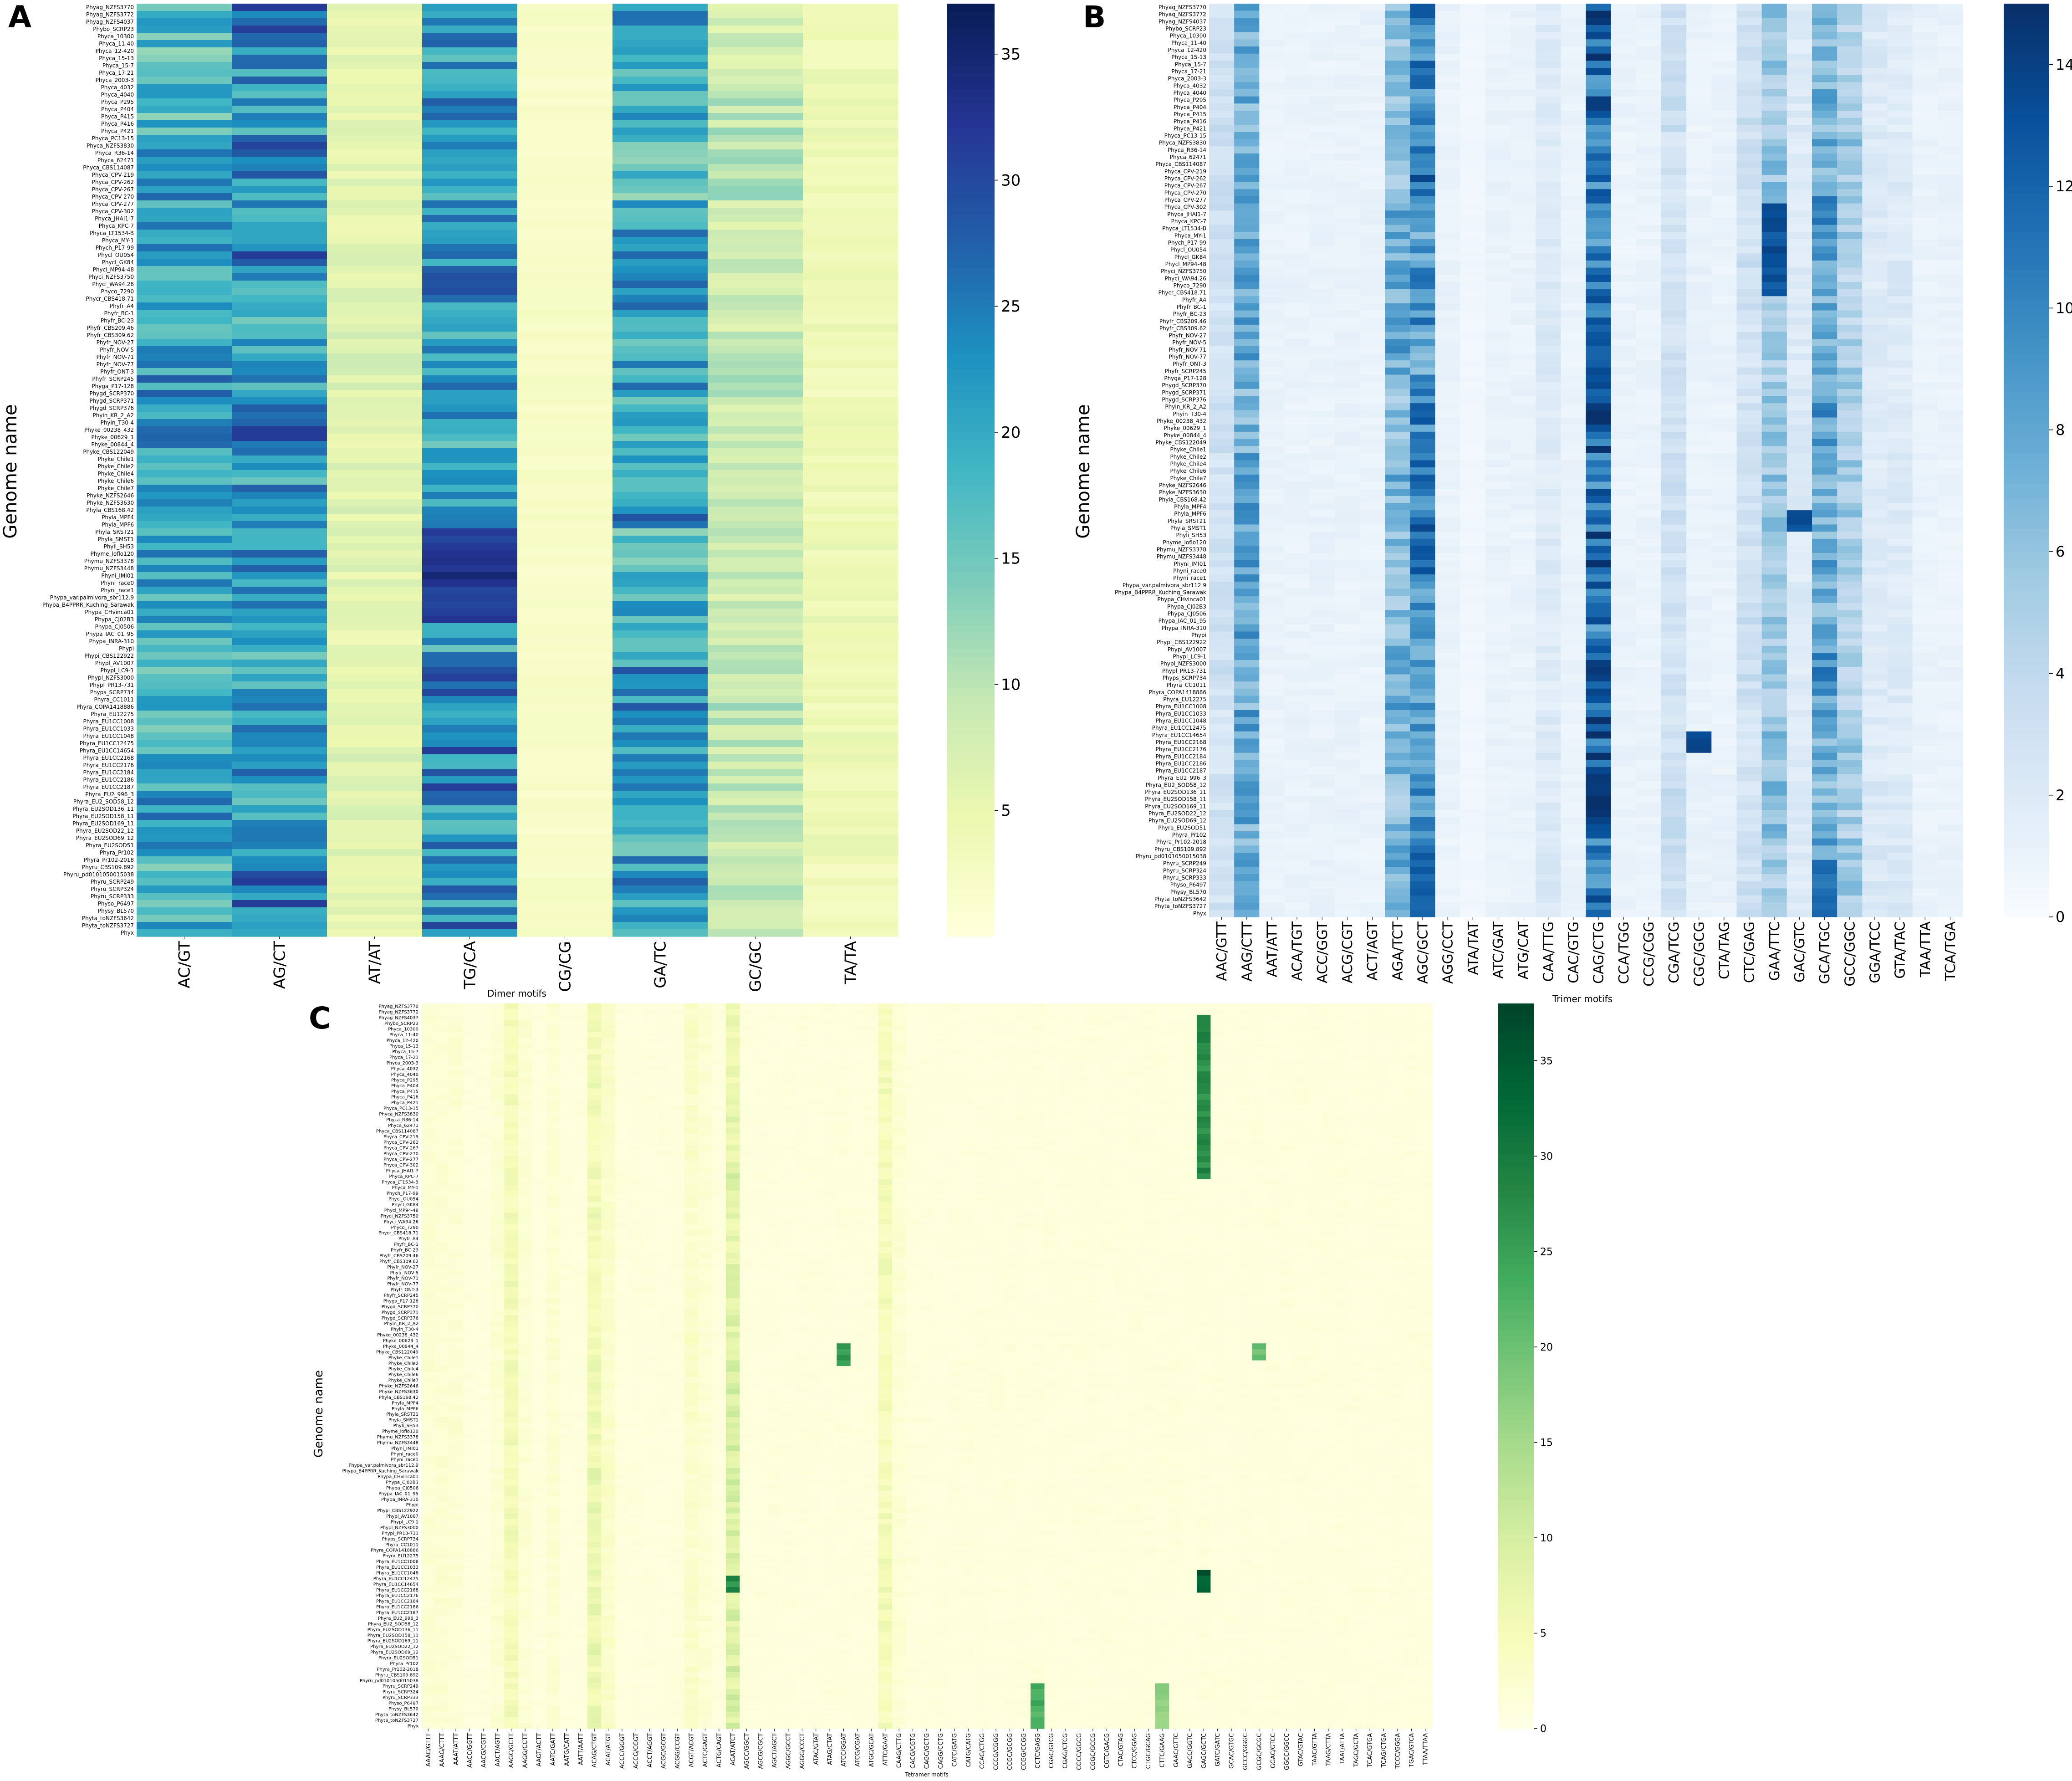 This screenshot has height=1781, width=2072. I want to click on panel-a-row-label: Phyla_CBS168.42, so click(110, 510).